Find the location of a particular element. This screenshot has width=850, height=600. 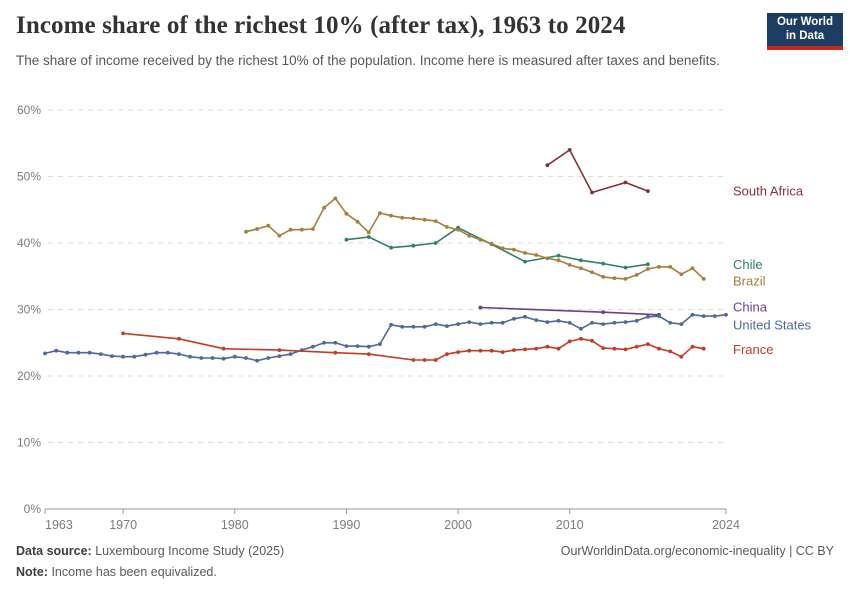

data-point-united-states-1975 is located at coordinates (179, 354).